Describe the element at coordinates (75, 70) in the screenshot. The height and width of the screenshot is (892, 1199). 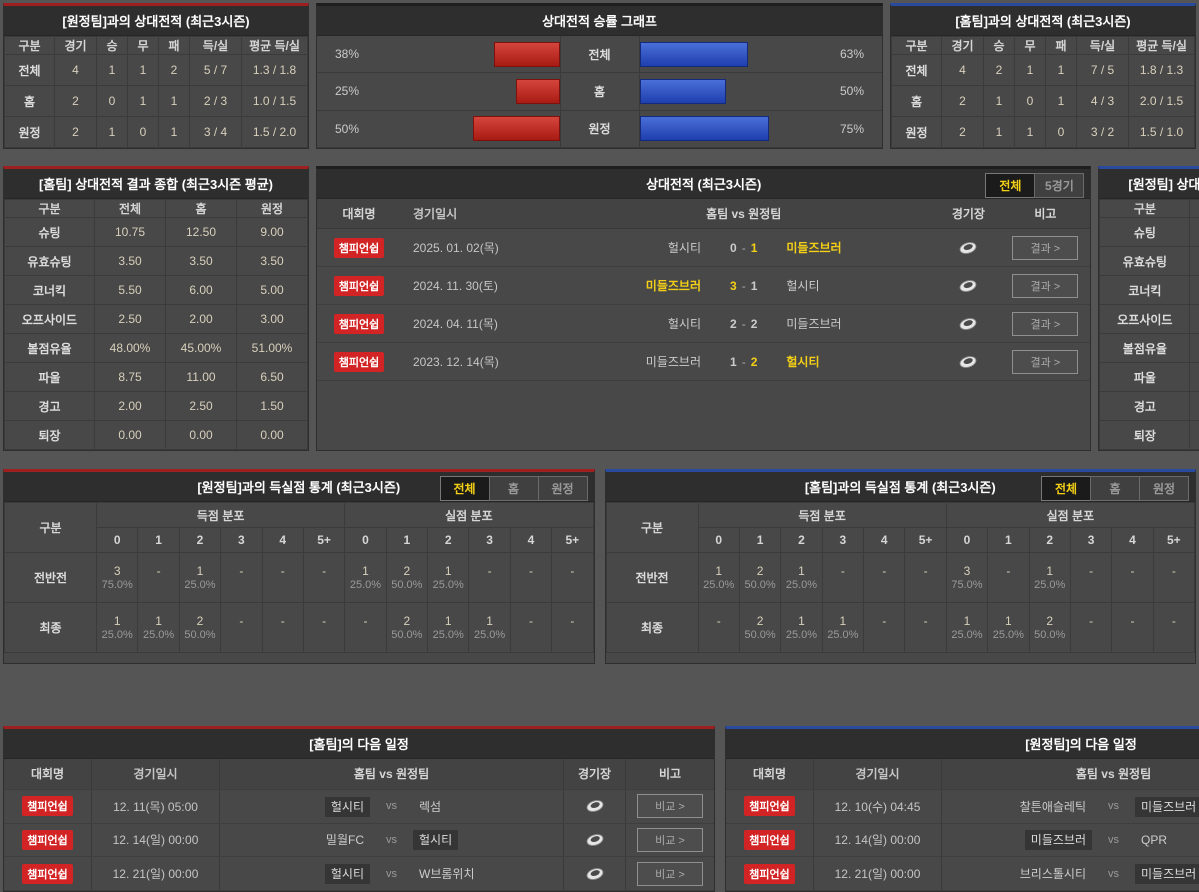
I see `cell: 4` at that location.